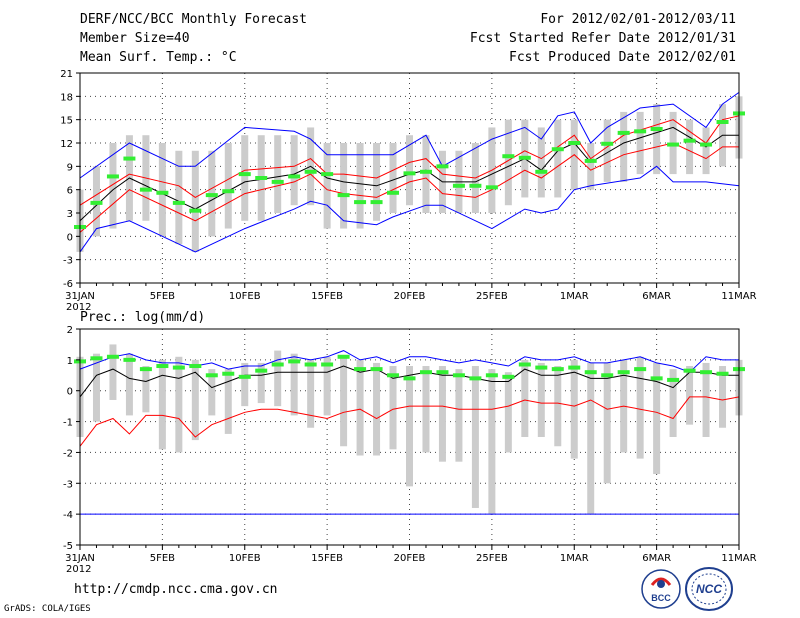 Image resolution: width=800 pixels, height=618 pixels. I want to click on precip-year-label: 2012, so click(78, 569).